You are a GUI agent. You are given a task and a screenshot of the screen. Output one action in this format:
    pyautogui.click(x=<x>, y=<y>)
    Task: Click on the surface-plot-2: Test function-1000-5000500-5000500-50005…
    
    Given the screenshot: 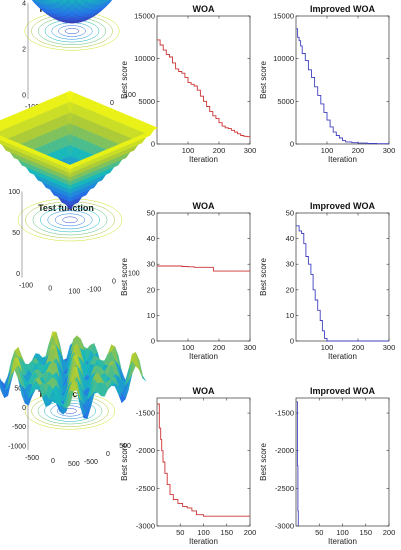 What is the action you would take?
    pyautogui.click(x=73, y=399)
    